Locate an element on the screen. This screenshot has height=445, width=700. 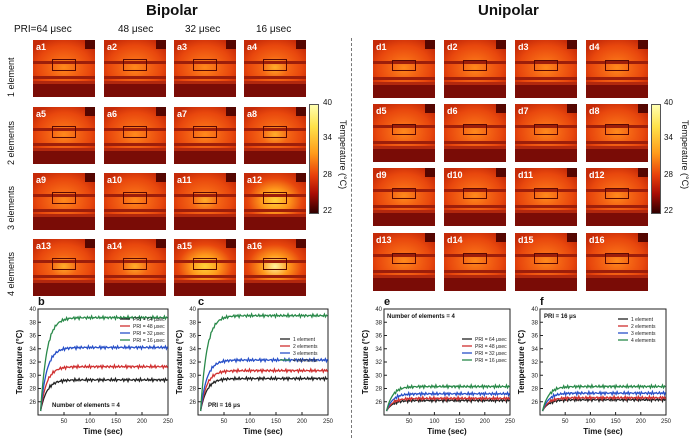
legend-entry: 2 elements is located at coordinates (305, 347).